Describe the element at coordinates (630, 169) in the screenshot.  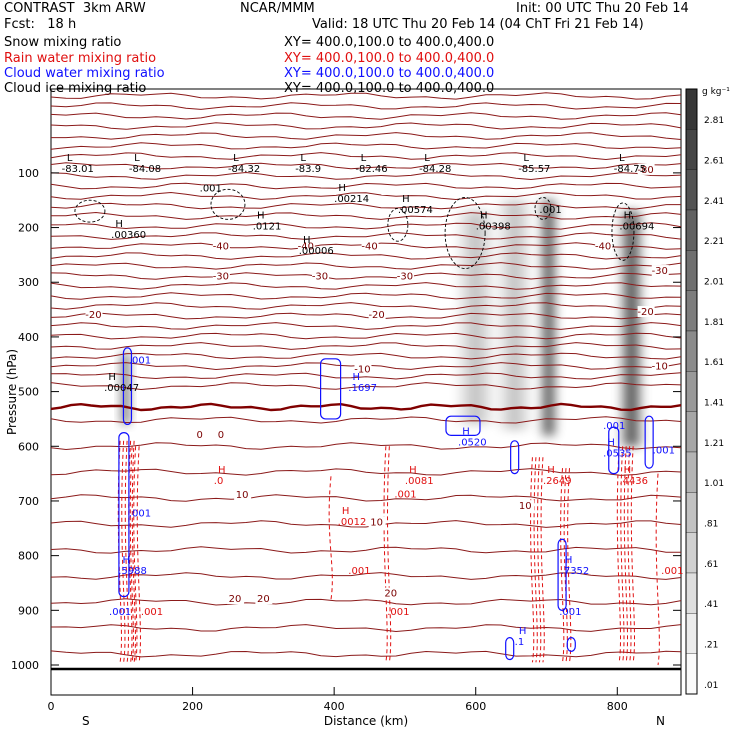
I see `extremum-value: -84.75` at that location.